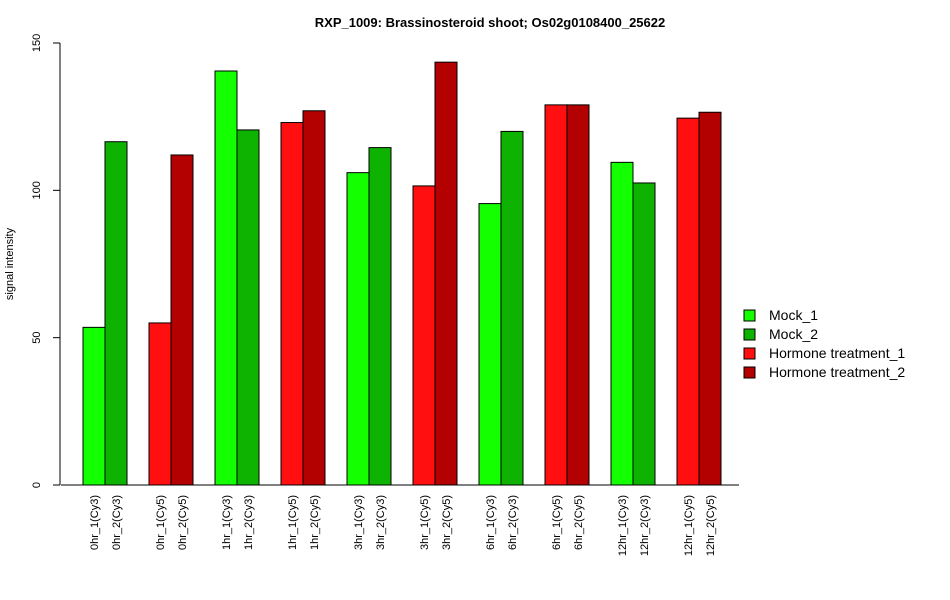  Describe the element at coordinates (37, 338) in the screenshot. I see `y-tick-label: 50` at that location.